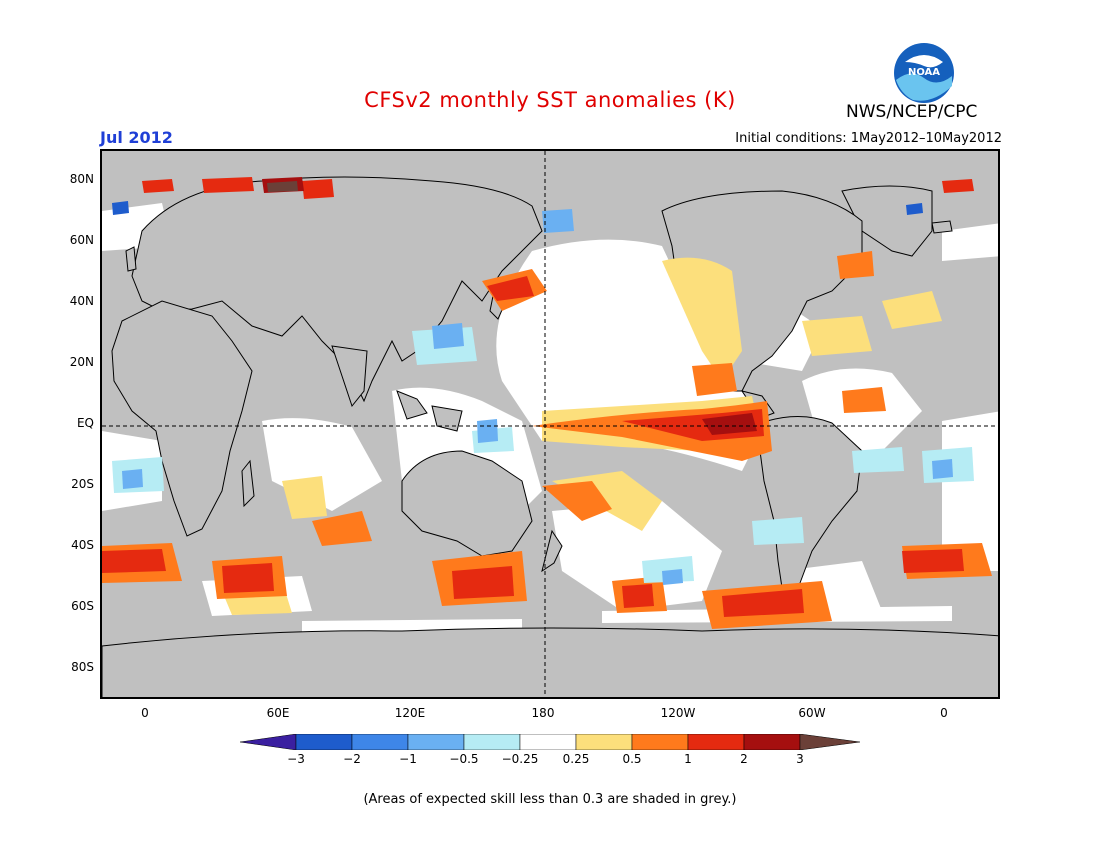 The width and height of the screenshot is (1100, 850). What do you see at coordinates (944, 713) in the screenshot?
I see `lon-label-0-east: 0` at bounding box center [944, 713].